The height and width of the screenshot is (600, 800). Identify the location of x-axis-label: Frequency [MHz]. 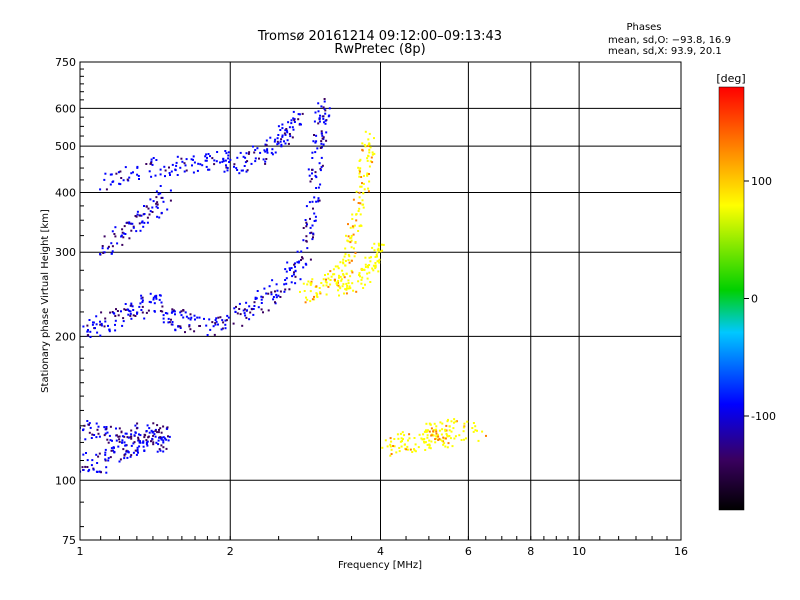
(380, 565).